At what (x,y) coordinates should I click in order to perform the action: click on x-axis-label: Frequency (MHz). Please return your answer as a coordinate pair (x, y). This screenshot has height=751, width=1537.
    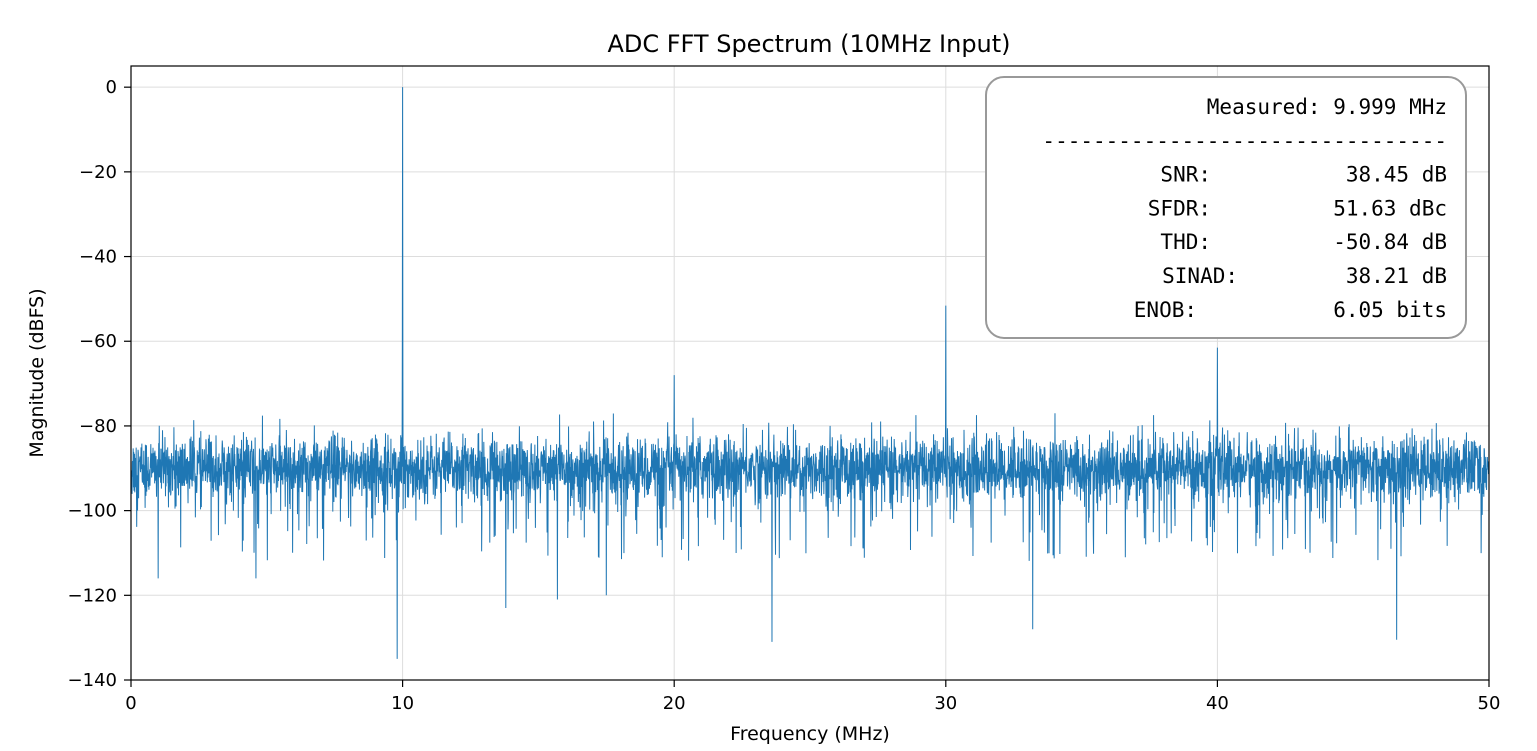
    Looking at the image, I should click on (810, 734).